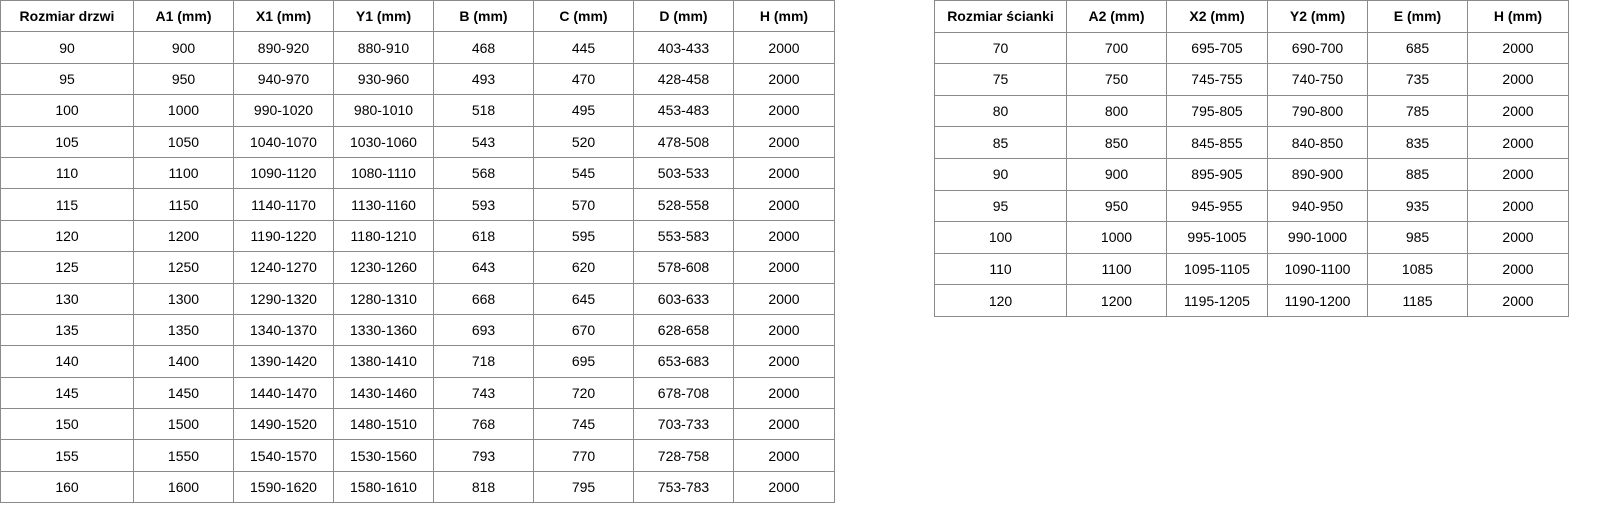 This screenshot has width=1600, height=514. I want to click on table-cell: 503-533, so click(683, 173).